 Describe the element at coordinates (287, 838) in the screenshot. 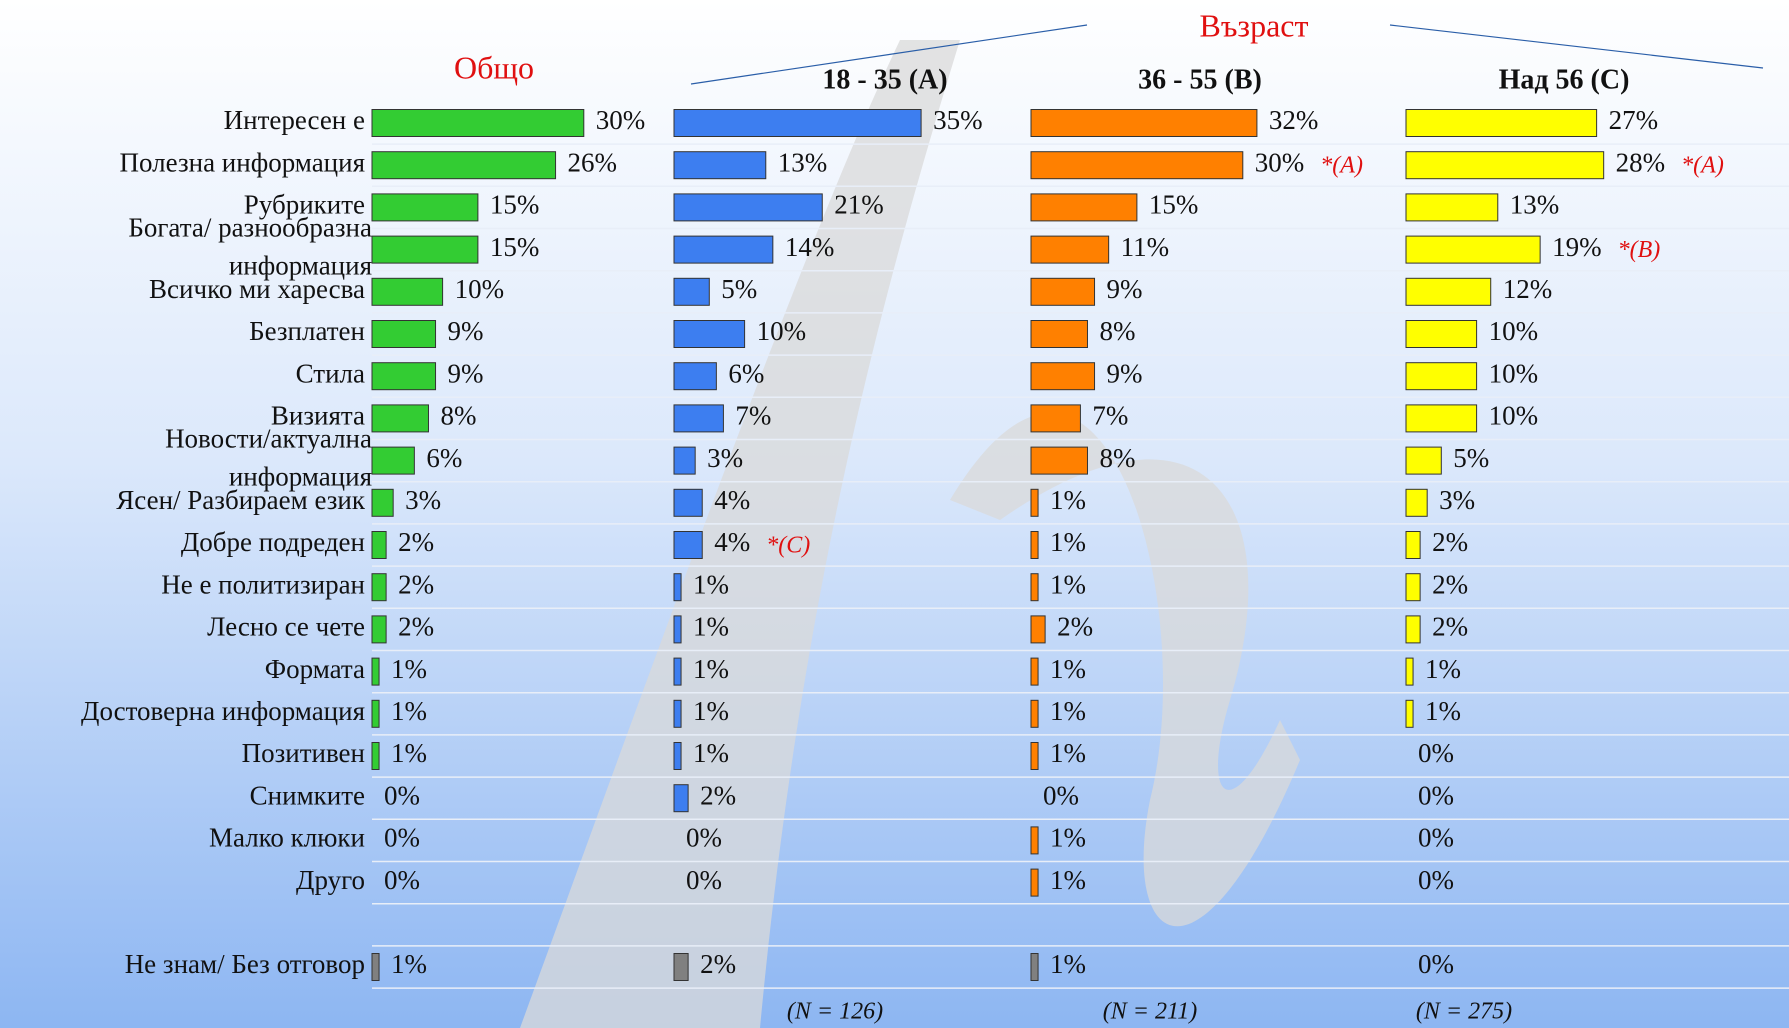

I see `category-label: Малко клюки` at that location.